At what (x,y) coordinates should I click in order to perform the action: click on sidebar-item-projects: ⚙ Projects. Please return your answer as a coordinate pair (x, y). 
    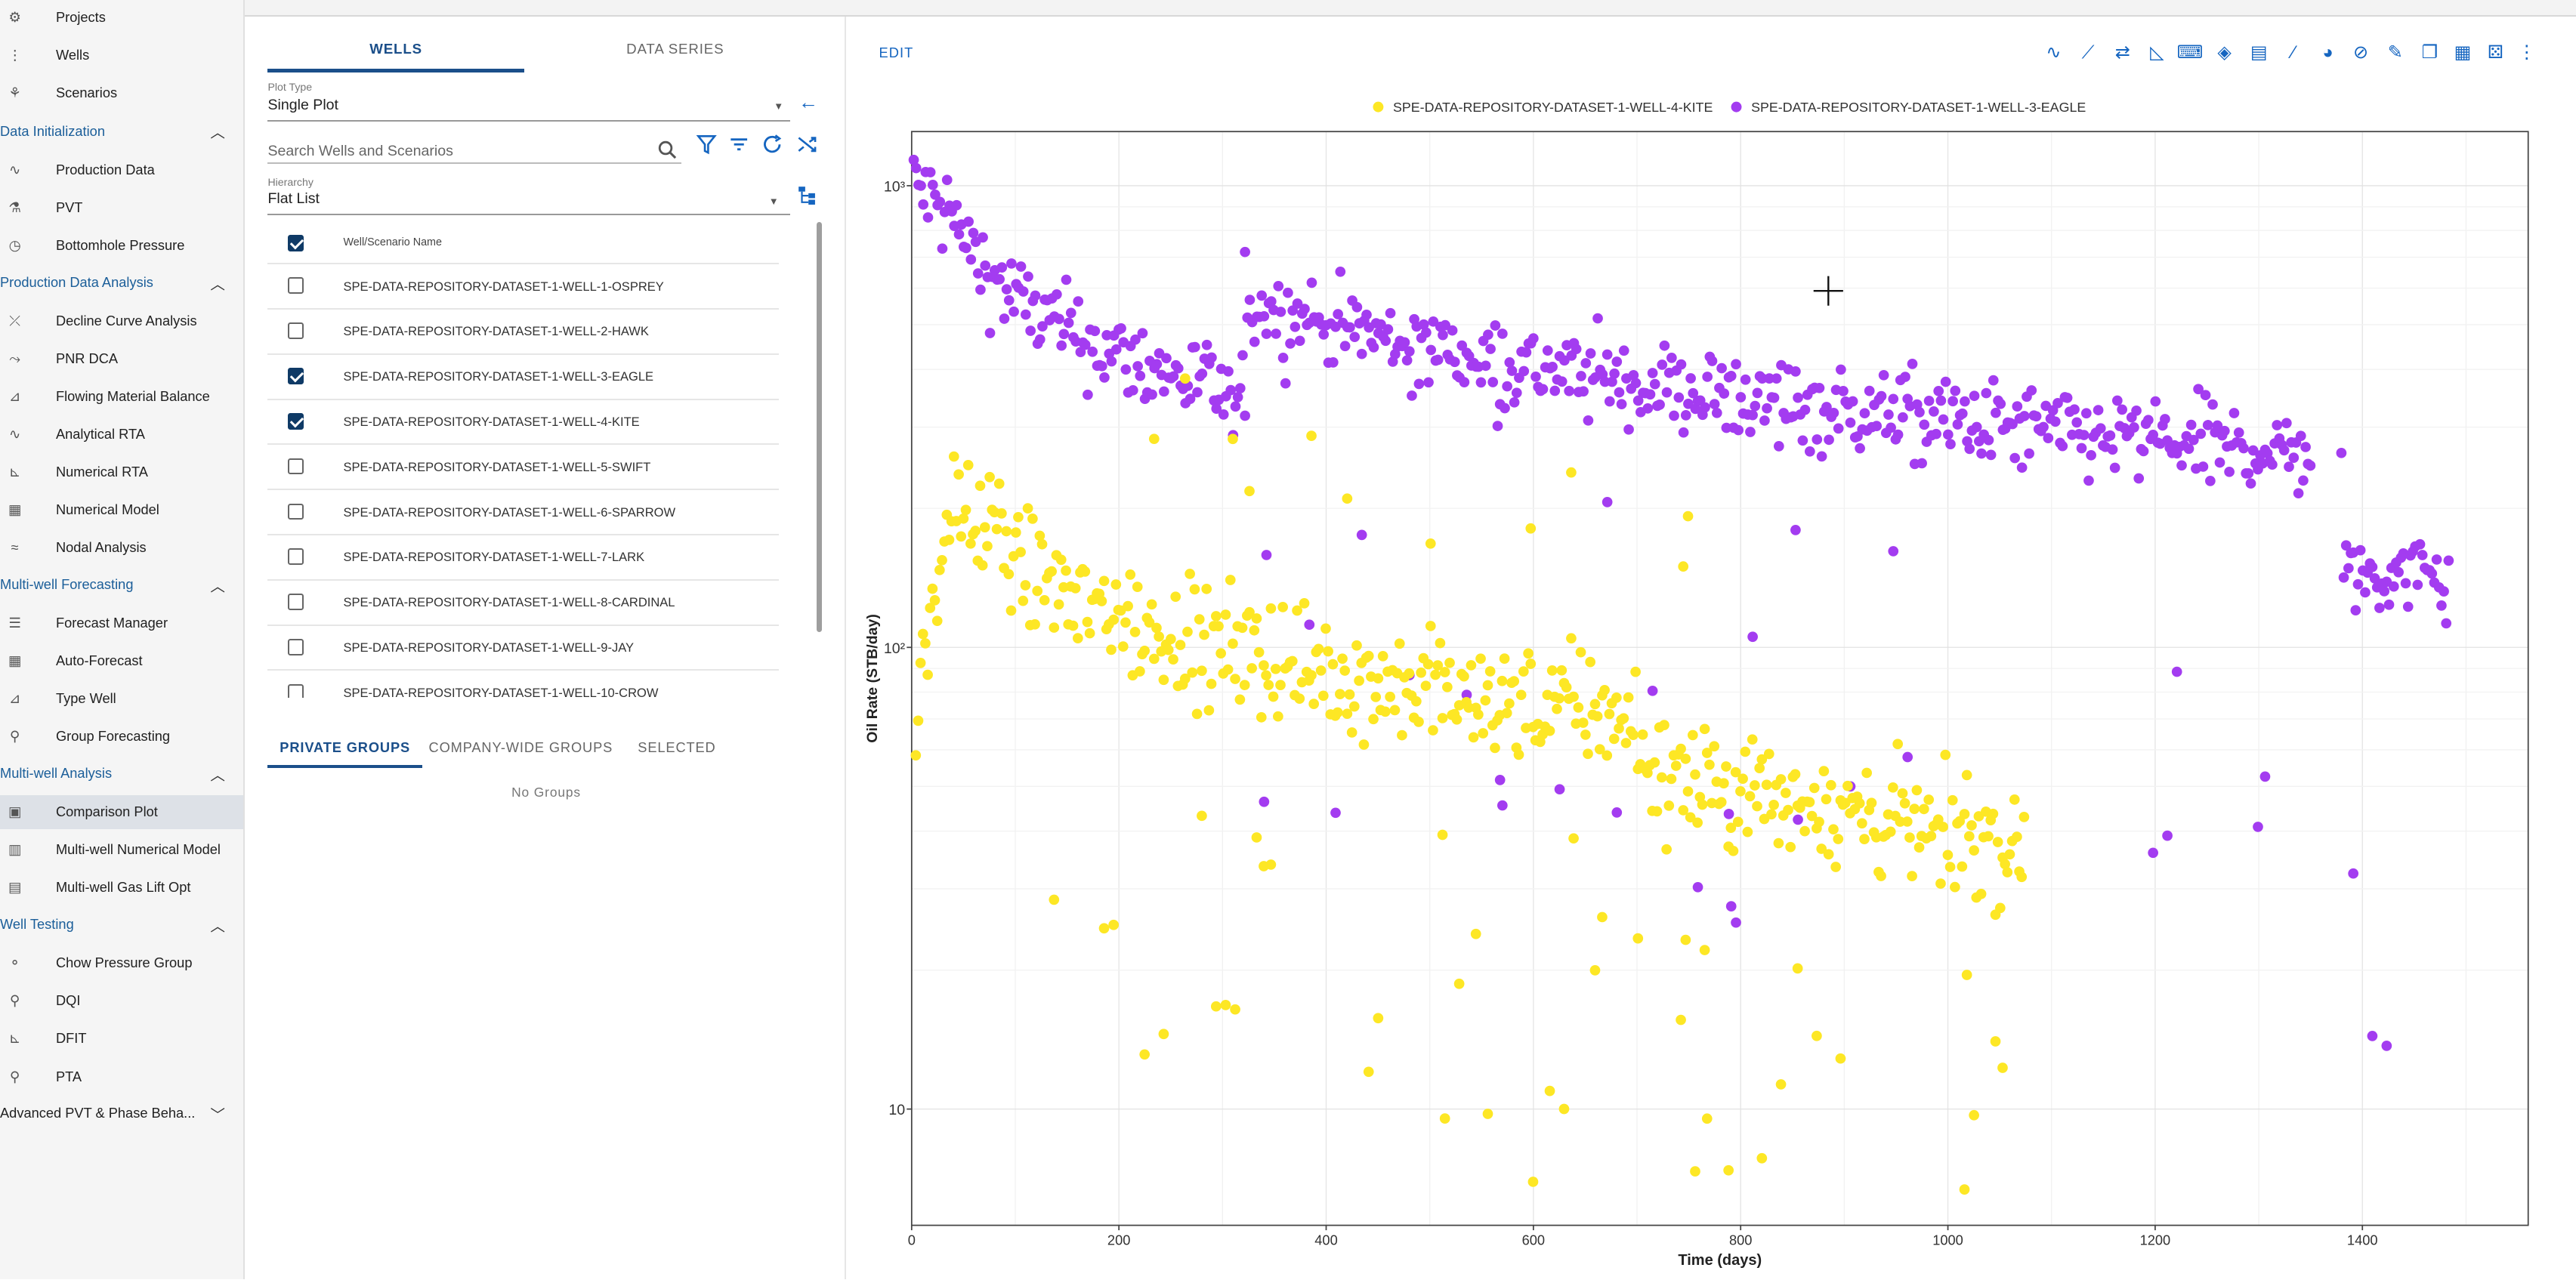
    Looking at the image, I should click on (121, 17).